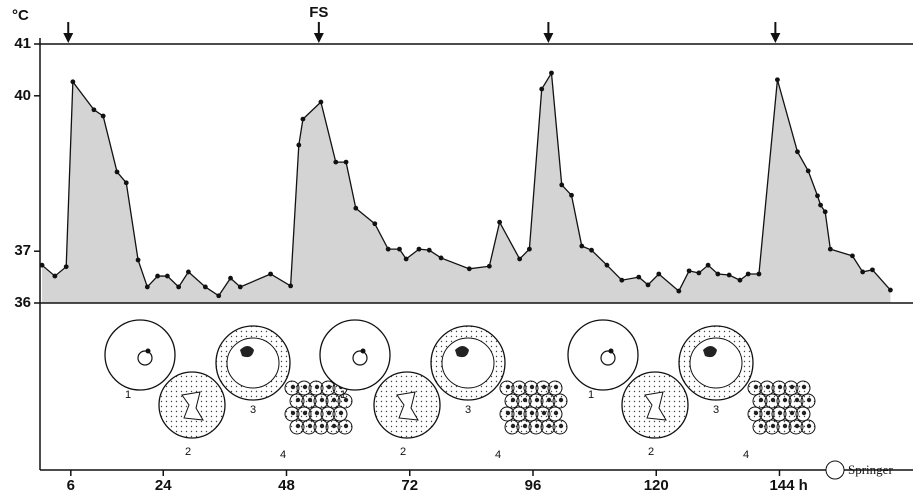  What do you see at coordinates (318, 12) in the screenshot?
I see `marker-label: FS` at bounding box center [318, 12].